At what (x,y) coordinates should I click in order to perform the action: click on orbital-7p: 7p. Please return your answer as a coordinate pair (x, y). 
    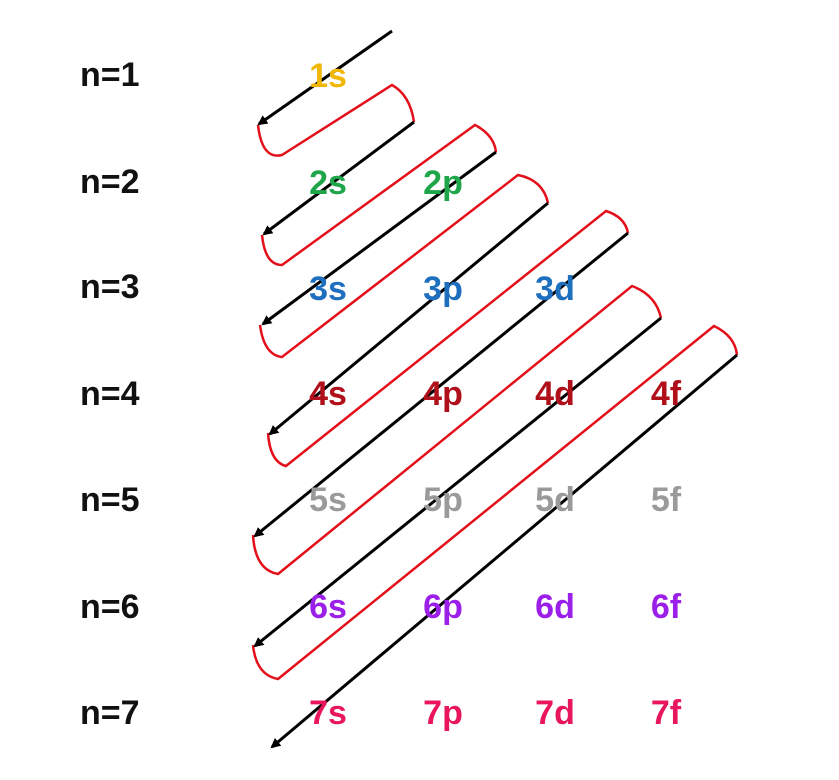
    Looking at the image, I should click on (443, 713).